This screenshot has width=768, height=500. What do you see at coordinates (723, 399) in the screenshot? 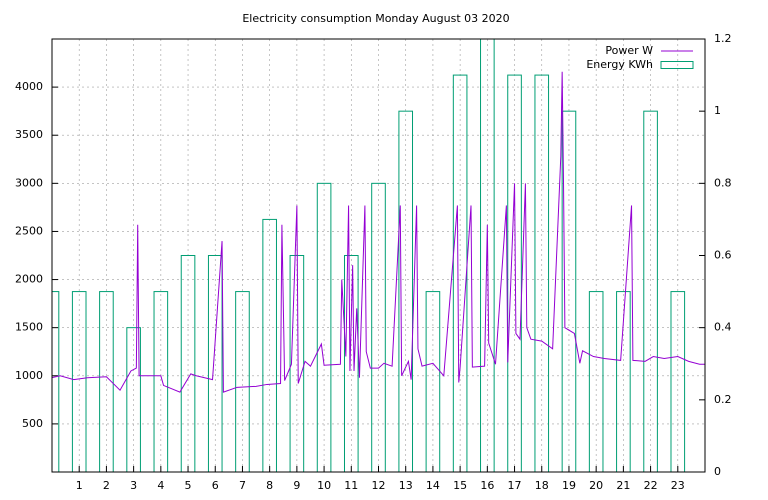
I see `y2-tick-label: 0.2` at bounding box center [723, 399].